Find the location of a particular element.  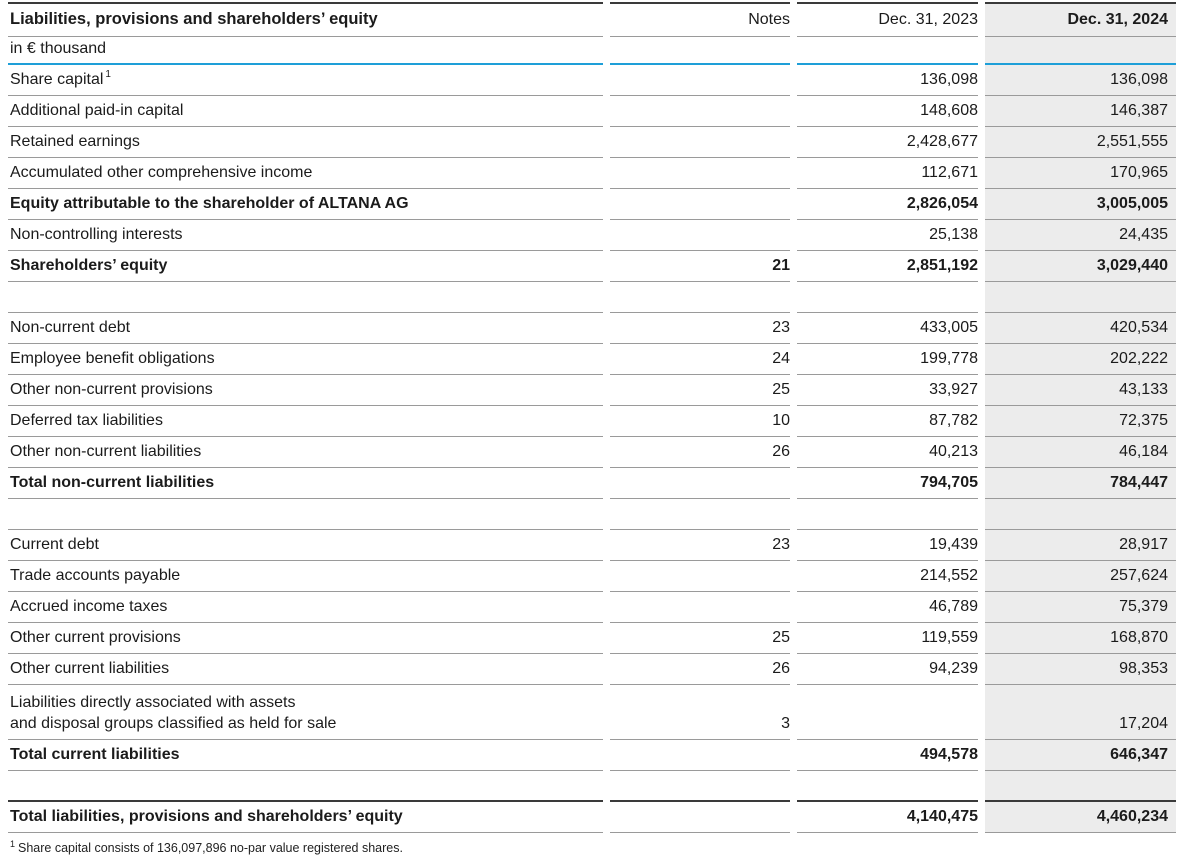

value-2023-cell: 214,552 is located at coordinates (887, 576).